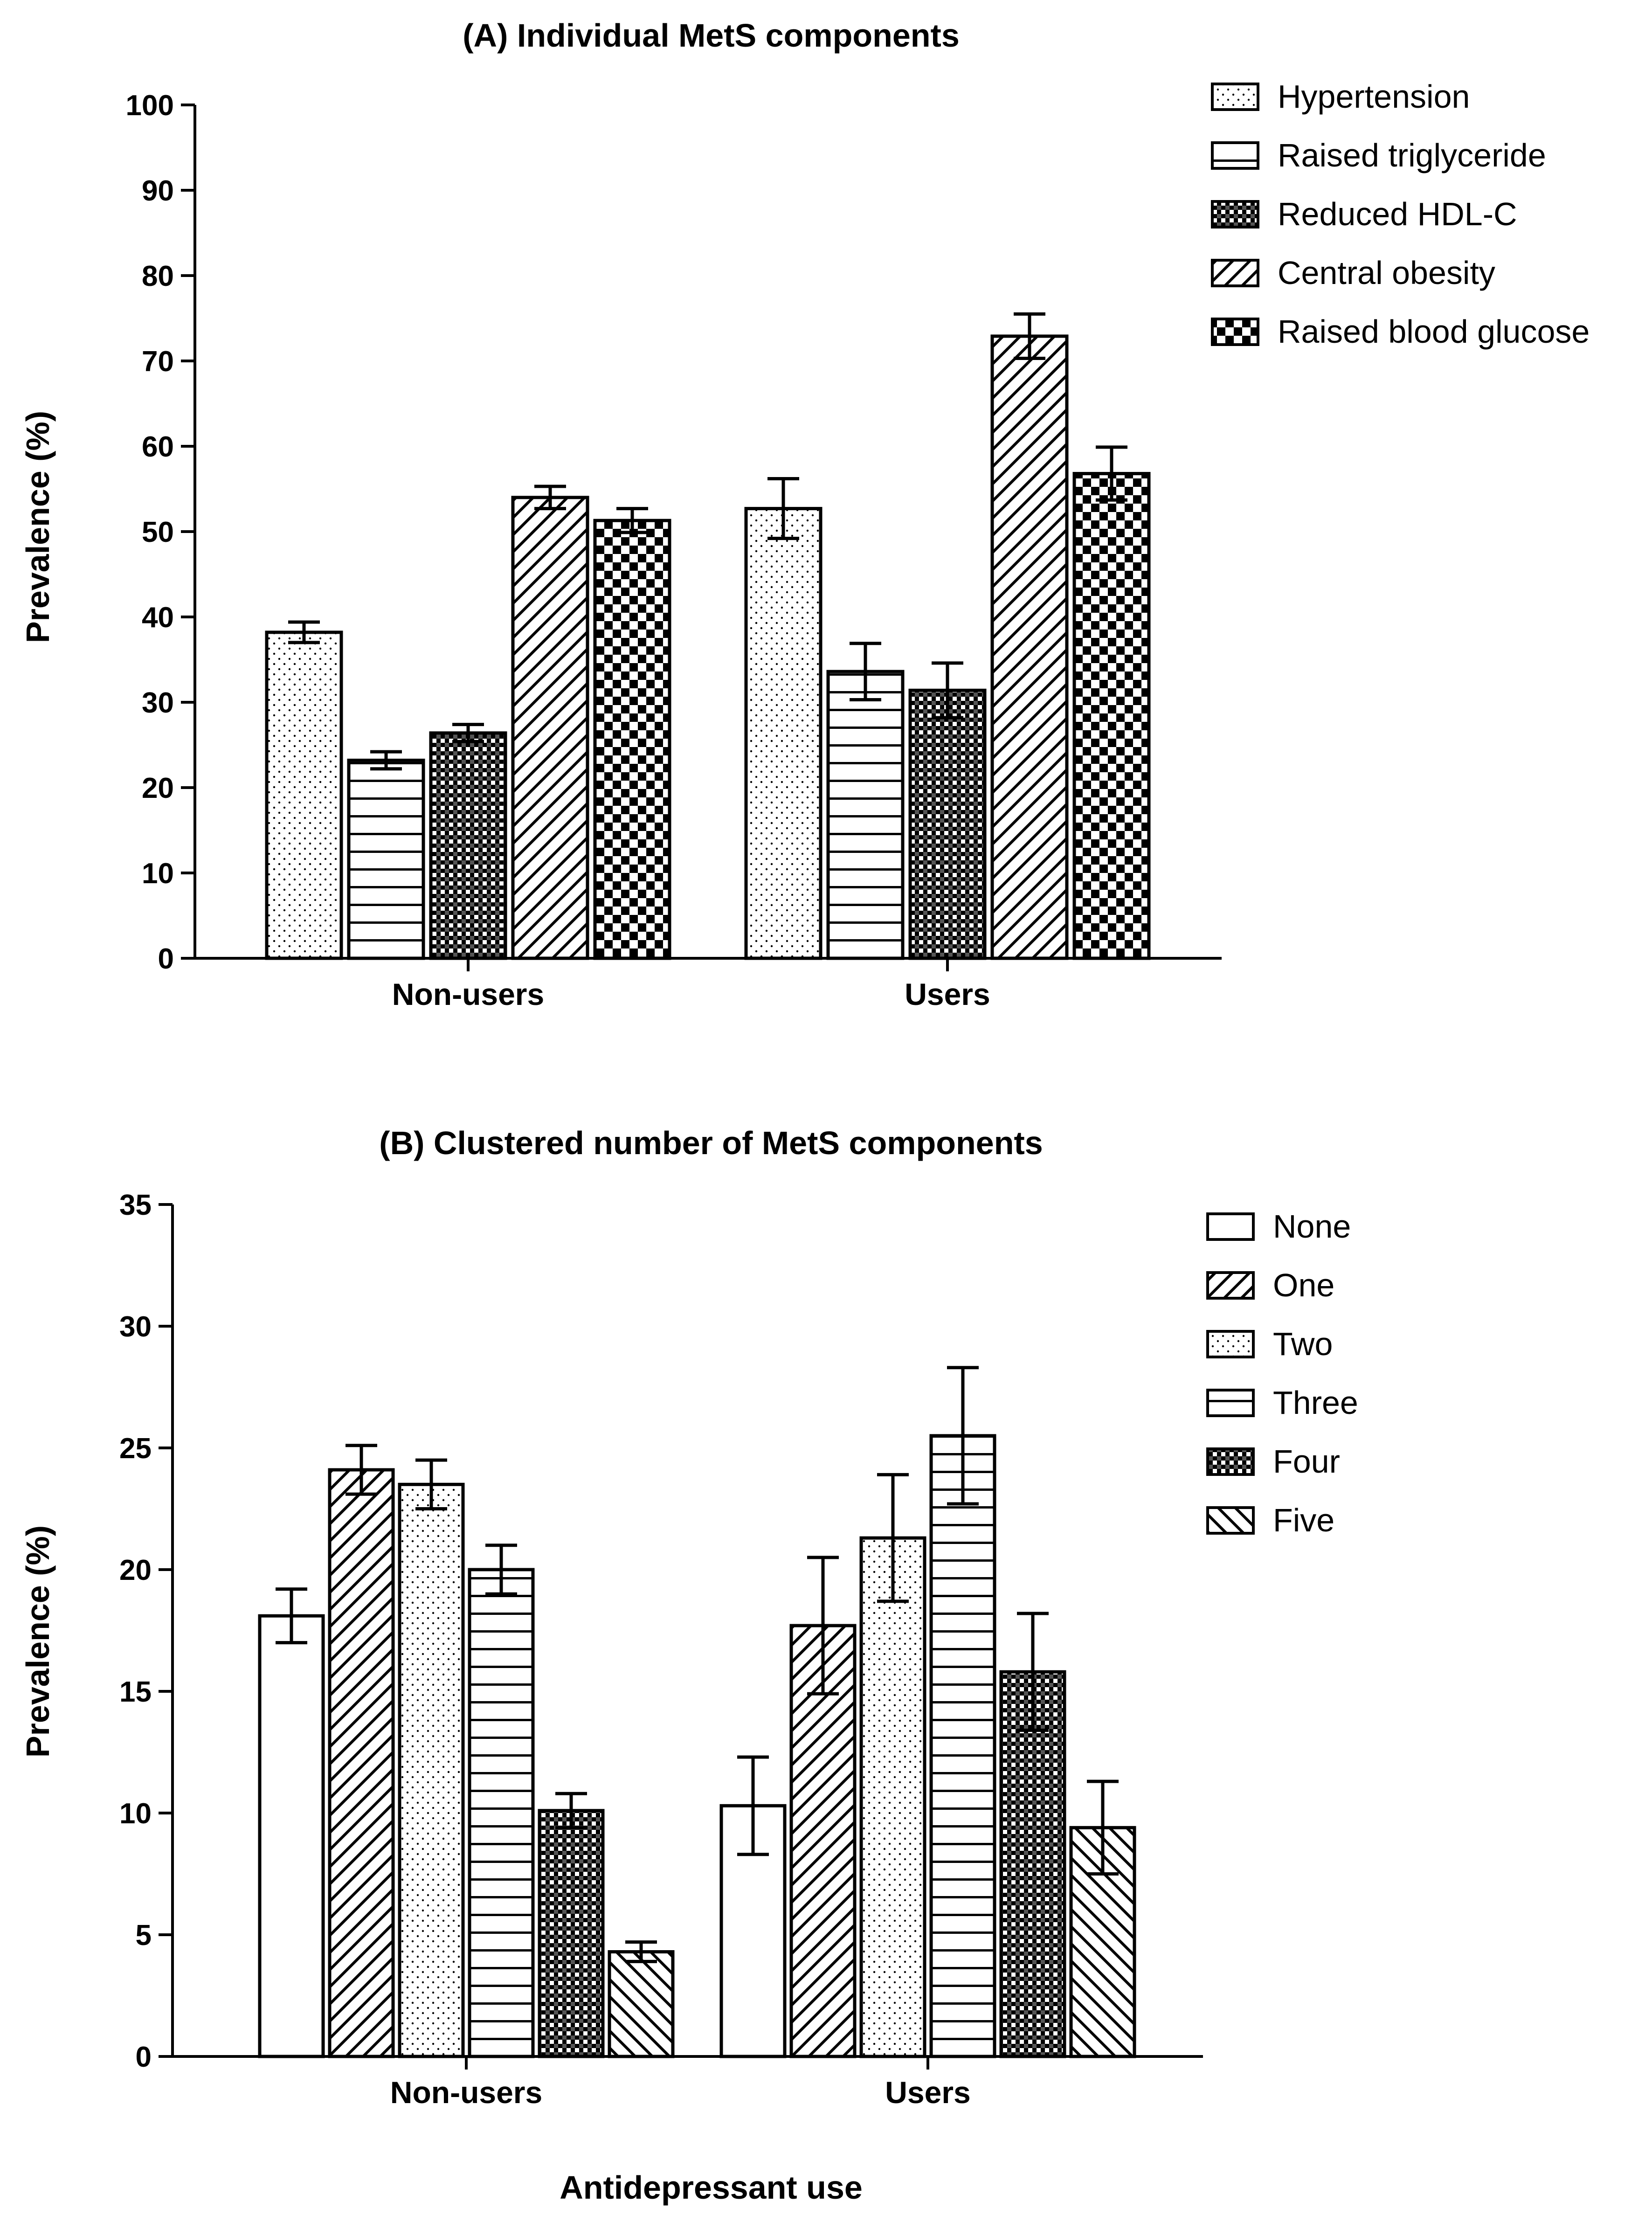  What do you see at coordinates (753, 1805) in the screenshot?
I see `error-bar-none-users` at bounding box center [753, 1805].